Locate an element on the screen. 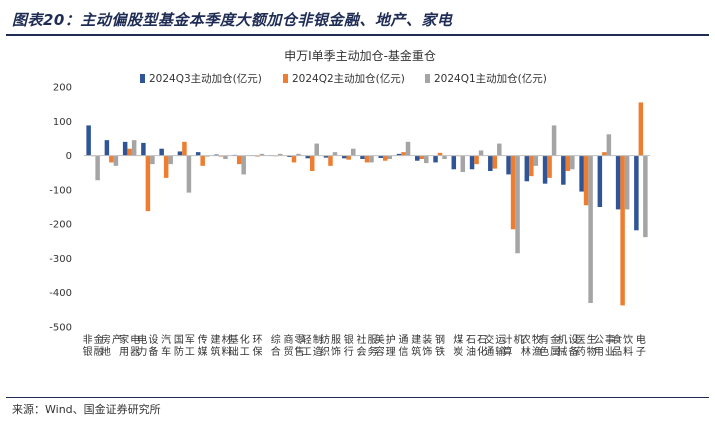 Image resolution: width=715 pixels, height=424 pixels. x-tick-label-28: 公用事业 is located at coordinates (604, 345).